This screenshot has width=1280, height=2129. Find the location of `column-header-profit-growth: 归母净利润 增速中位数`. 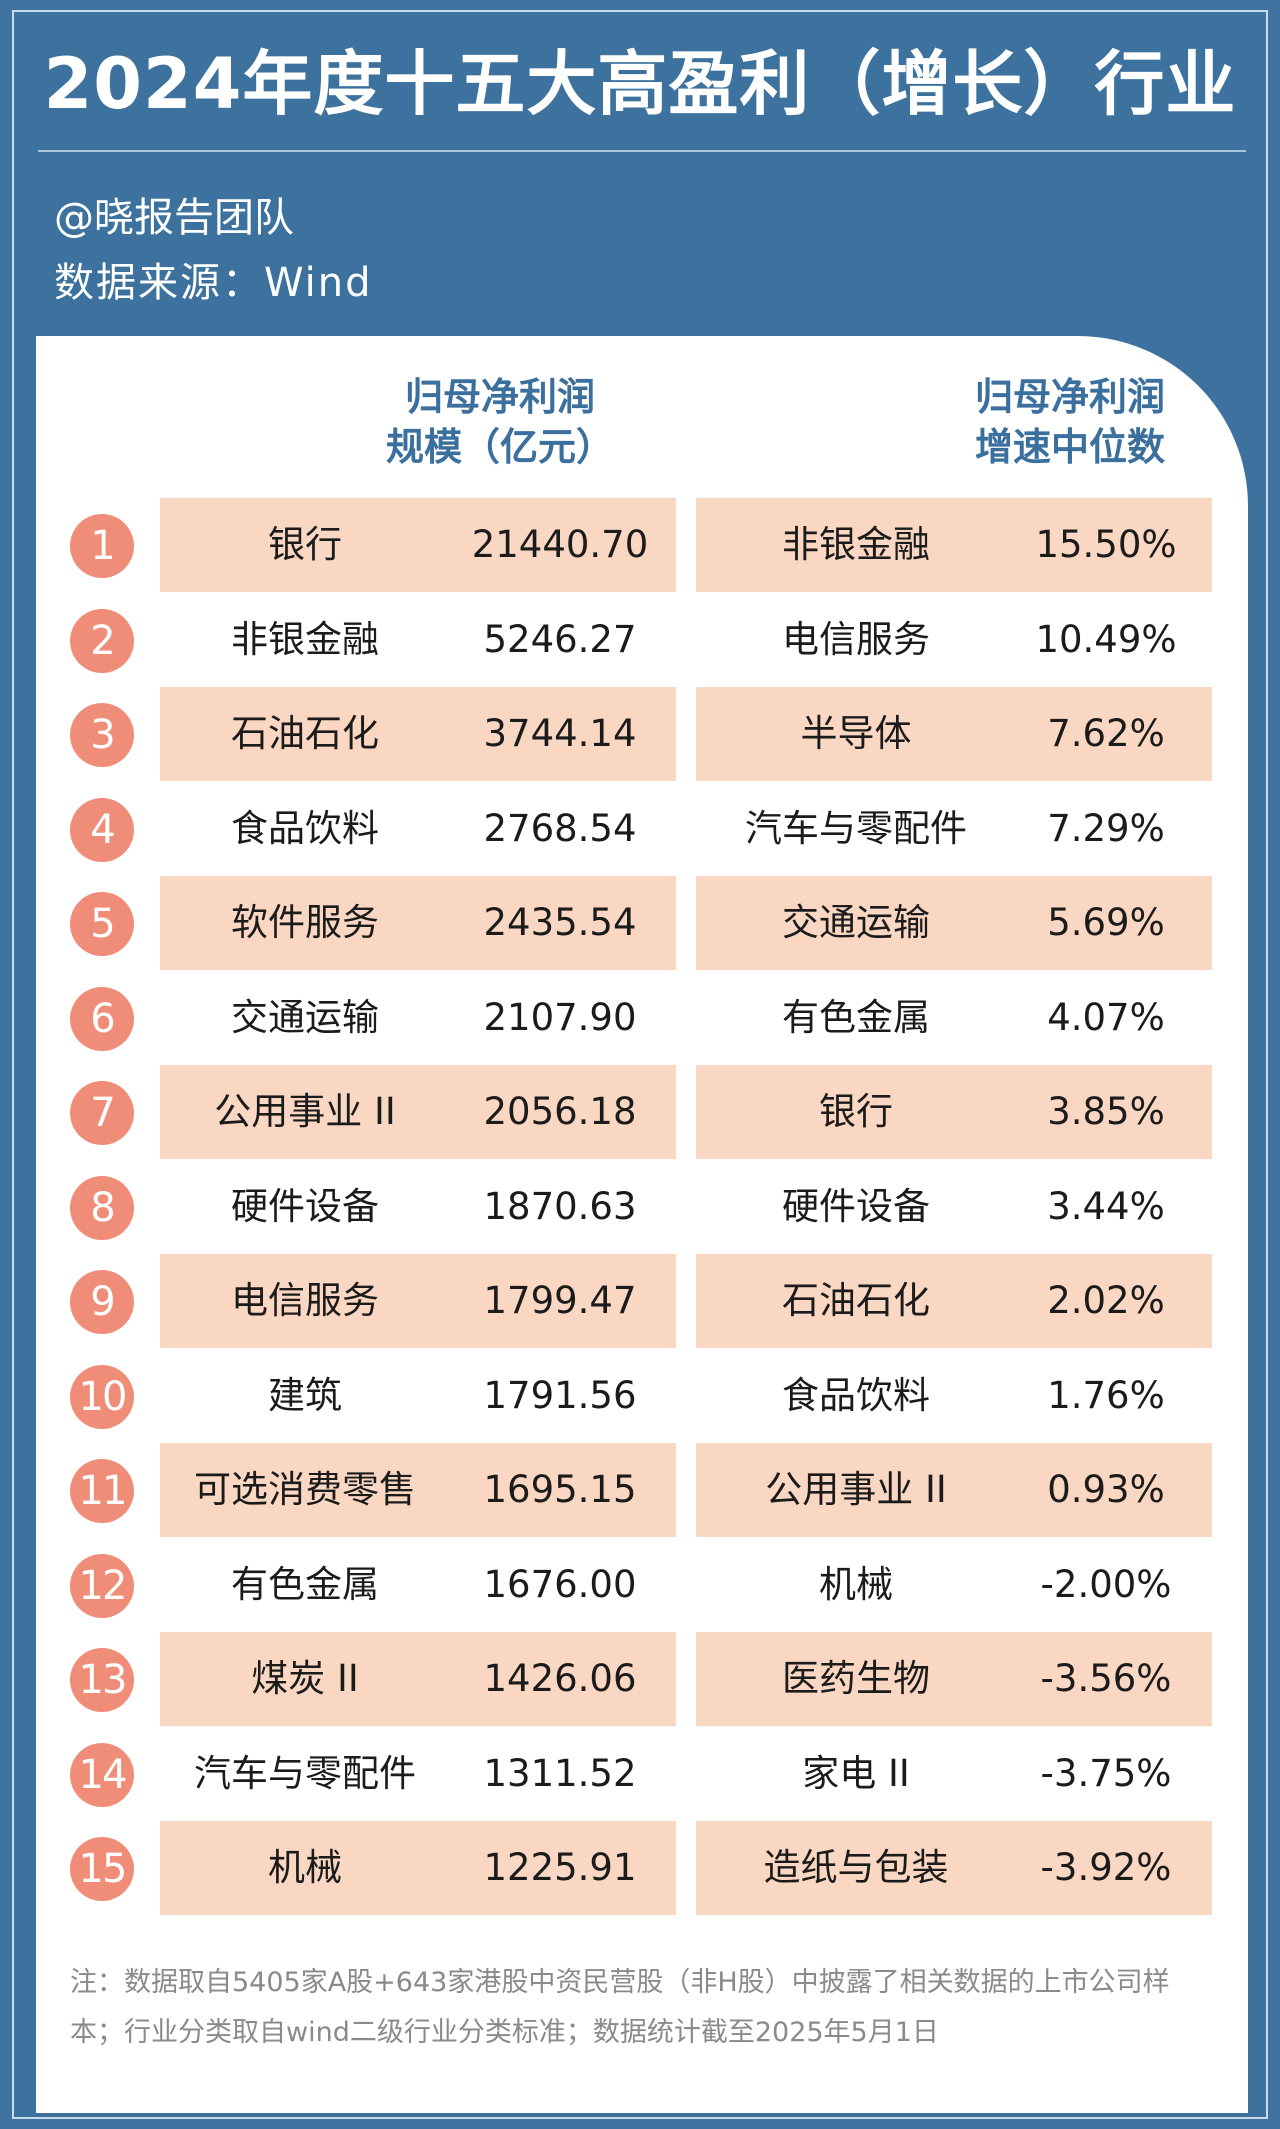

column-header-profit-growth: 归母净利润 增速中位数 is located at coordinates (1070, 422).